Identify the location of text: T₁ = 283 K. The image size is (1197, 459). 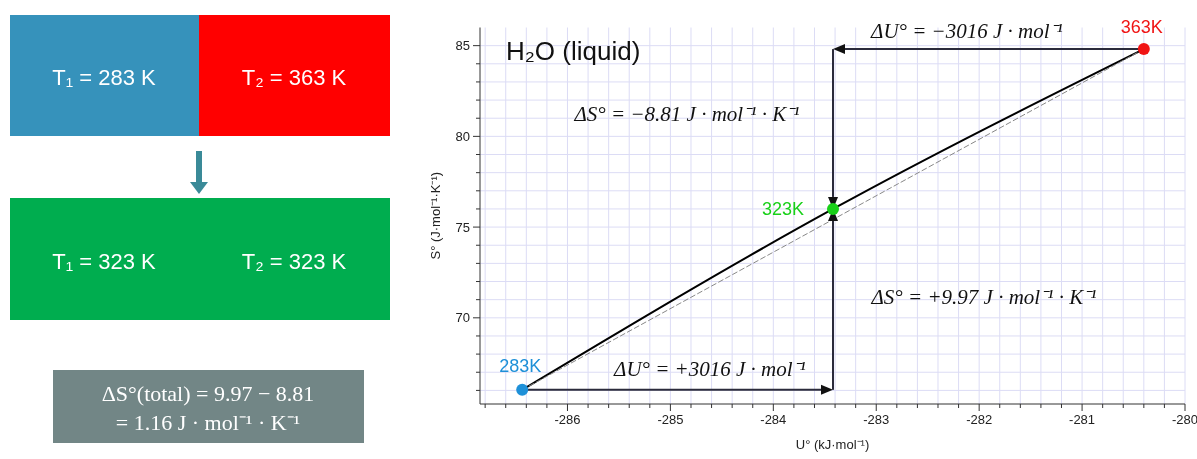
(104, 77).